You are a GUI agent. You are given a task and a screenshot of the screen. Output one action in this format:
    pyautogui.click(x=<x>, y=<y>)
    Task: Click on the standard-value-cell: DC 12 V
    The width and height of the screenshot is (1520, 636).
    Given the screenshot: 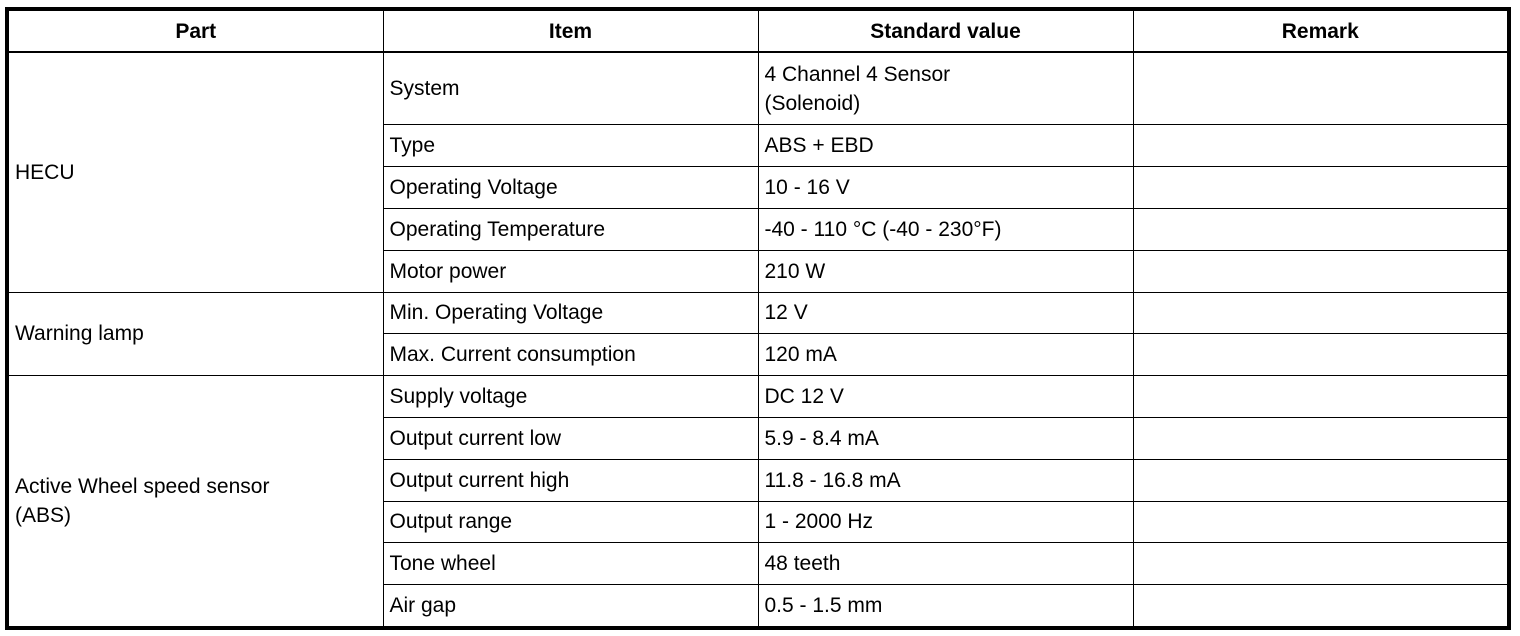 What is the action you would take?
    pyautogui.click(x=945, y=396)
    